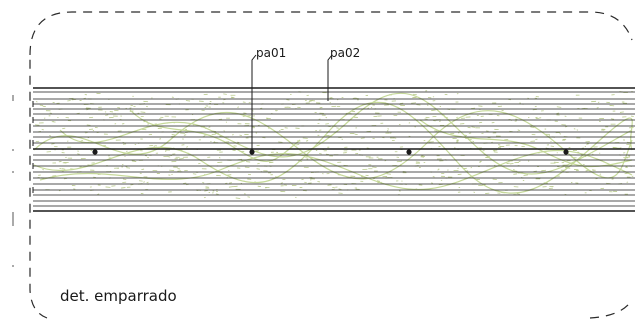  What do you see at coordinates (268, 99) in the screenshot?
I see `callout-pa01: pa01` at bounding box center [268, 99].